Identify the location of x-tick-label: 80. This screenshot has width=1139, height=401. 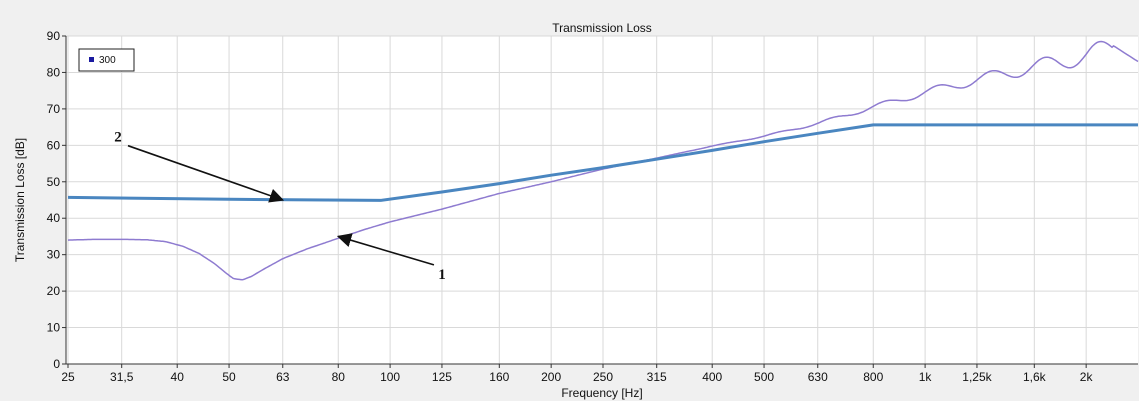
(339, 377).